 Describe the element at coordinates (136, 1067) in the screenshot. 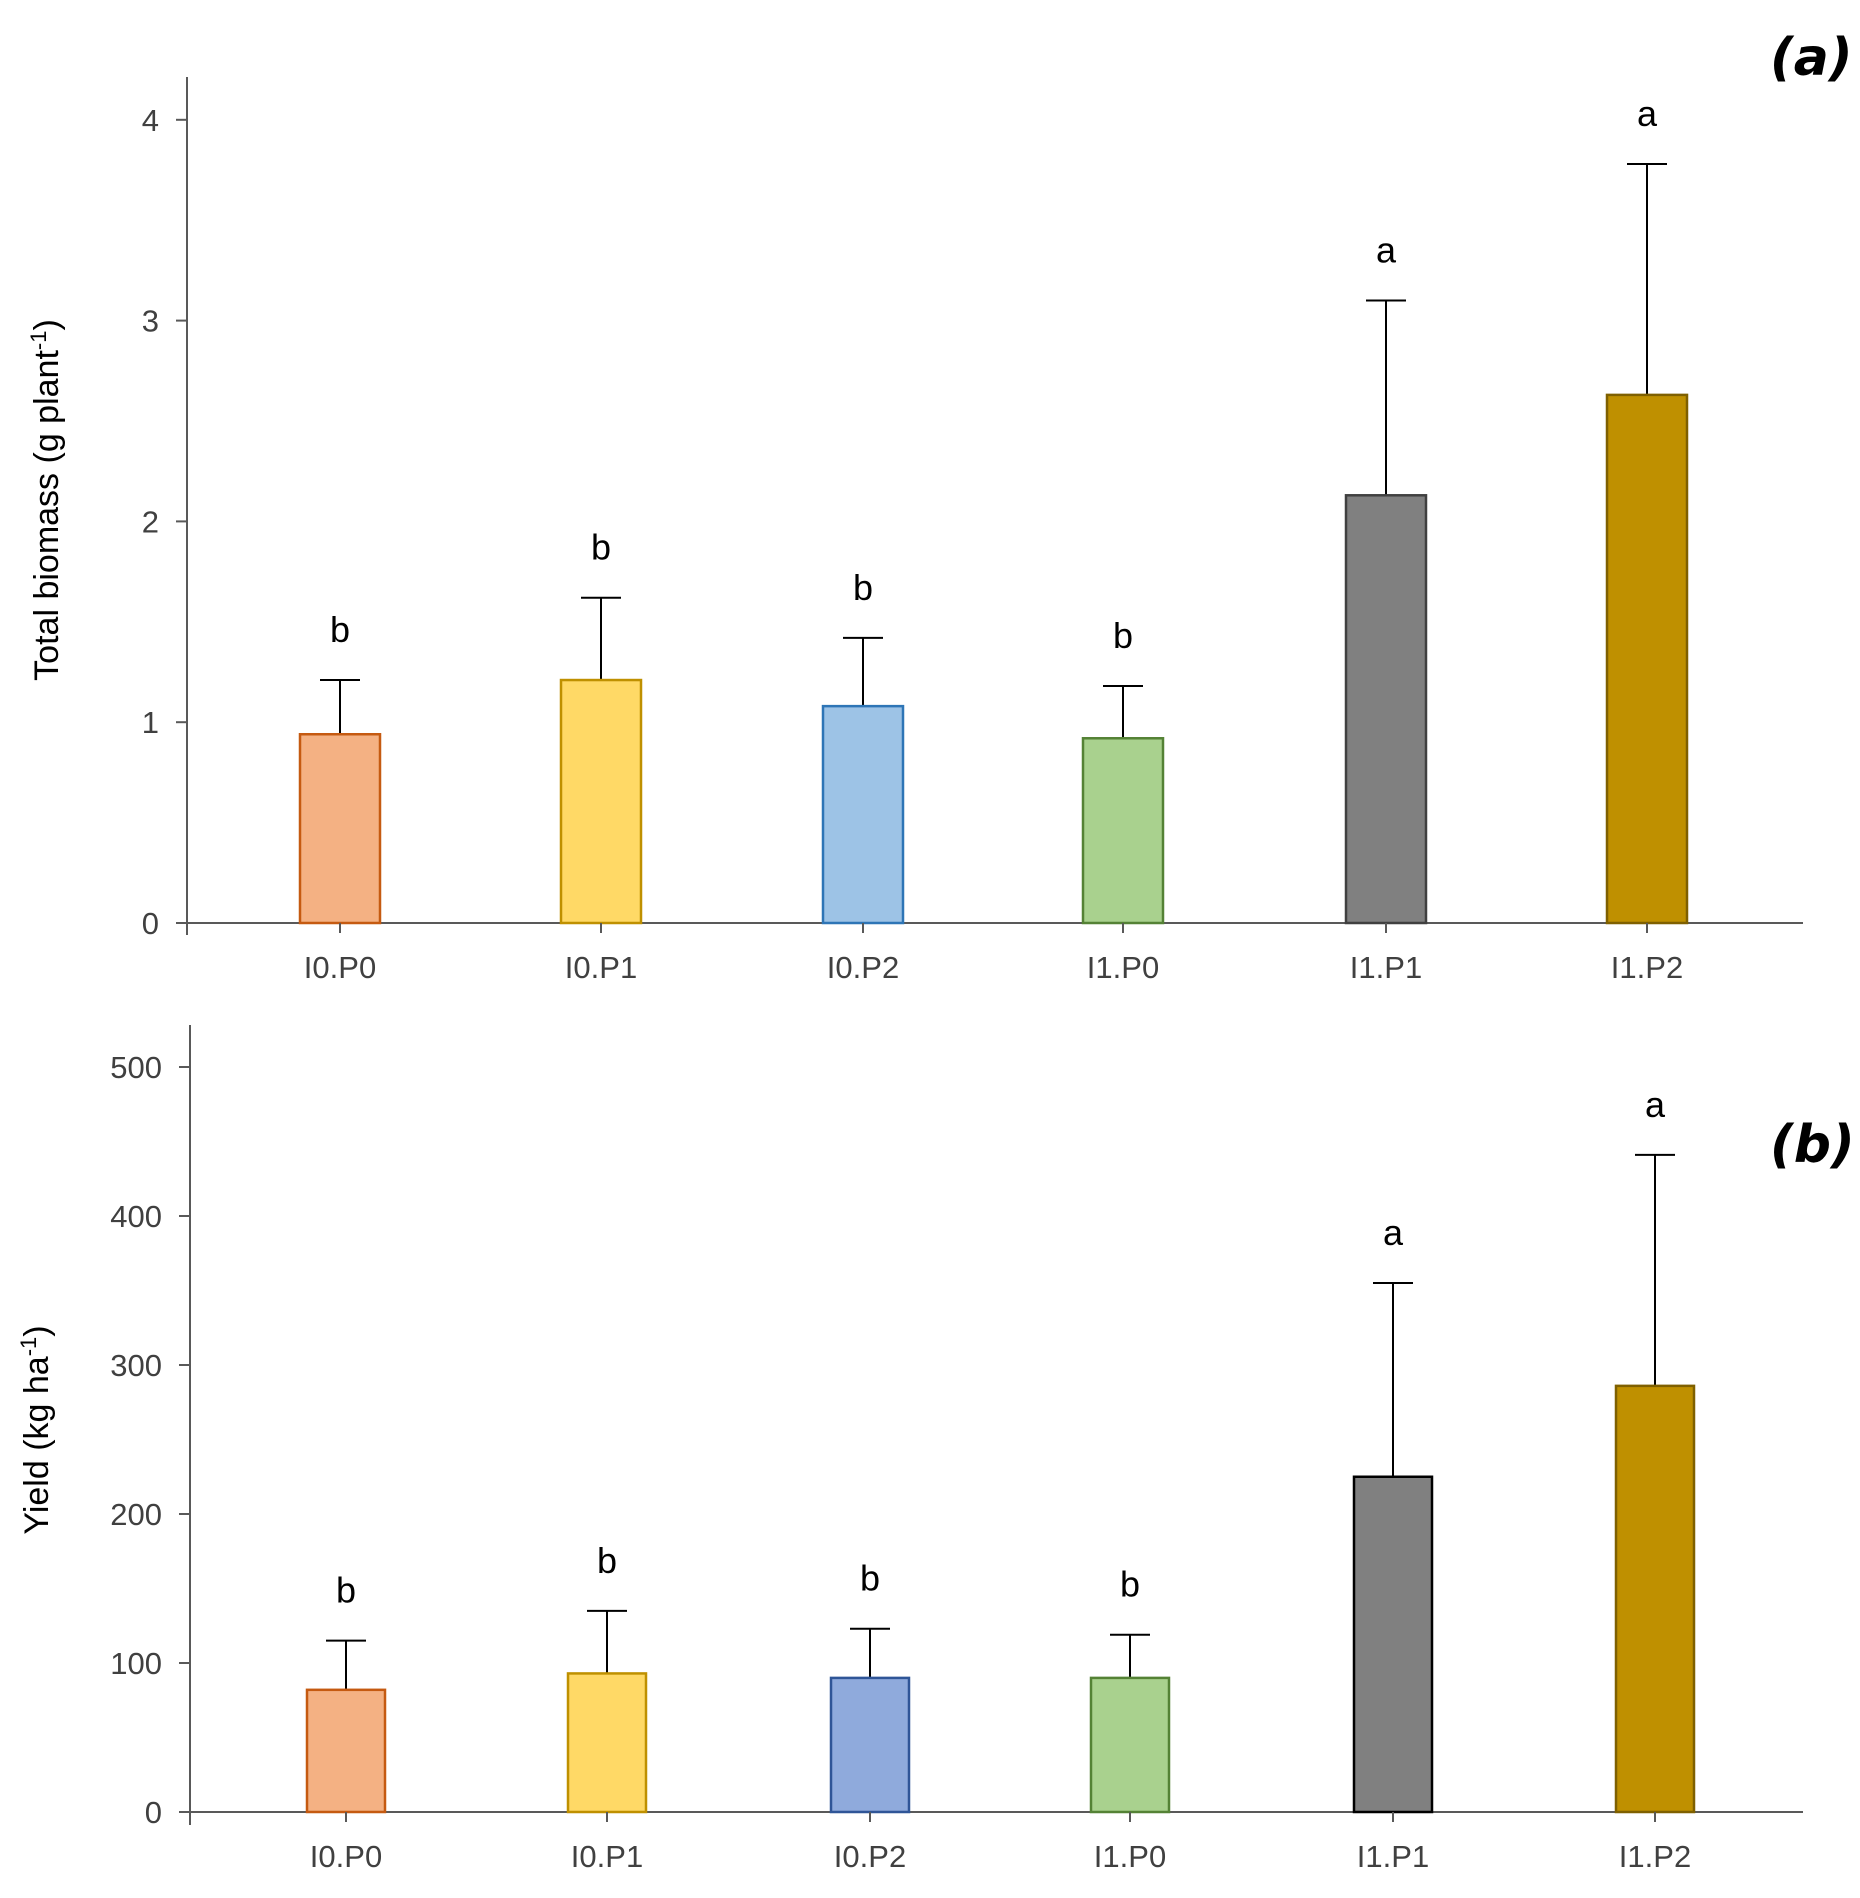

I see `y-tick-label: 500` at that location.